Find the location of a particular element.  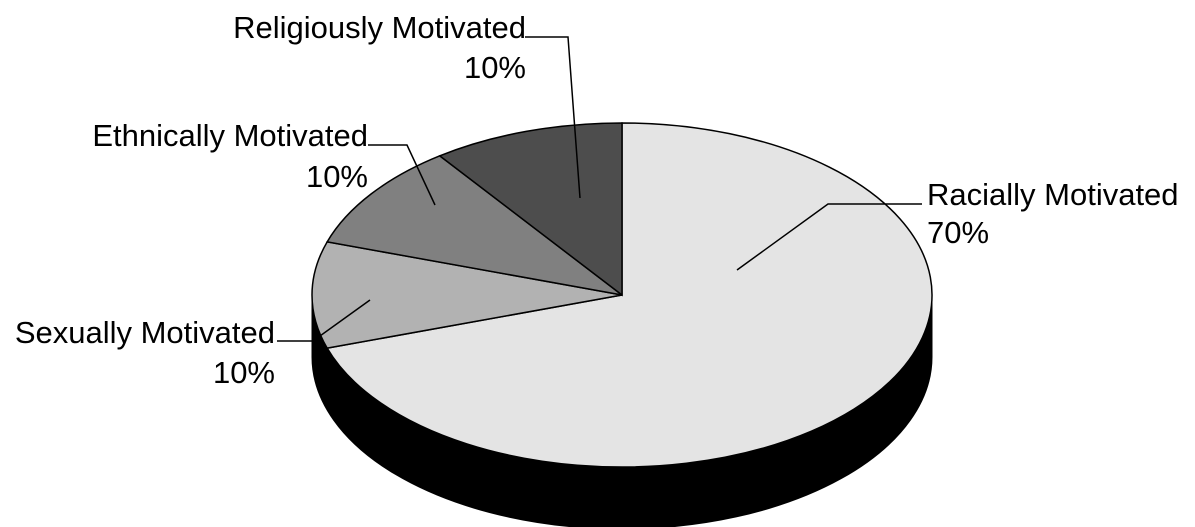

pie-slice-ethnically is located at coordinates (474, 225).